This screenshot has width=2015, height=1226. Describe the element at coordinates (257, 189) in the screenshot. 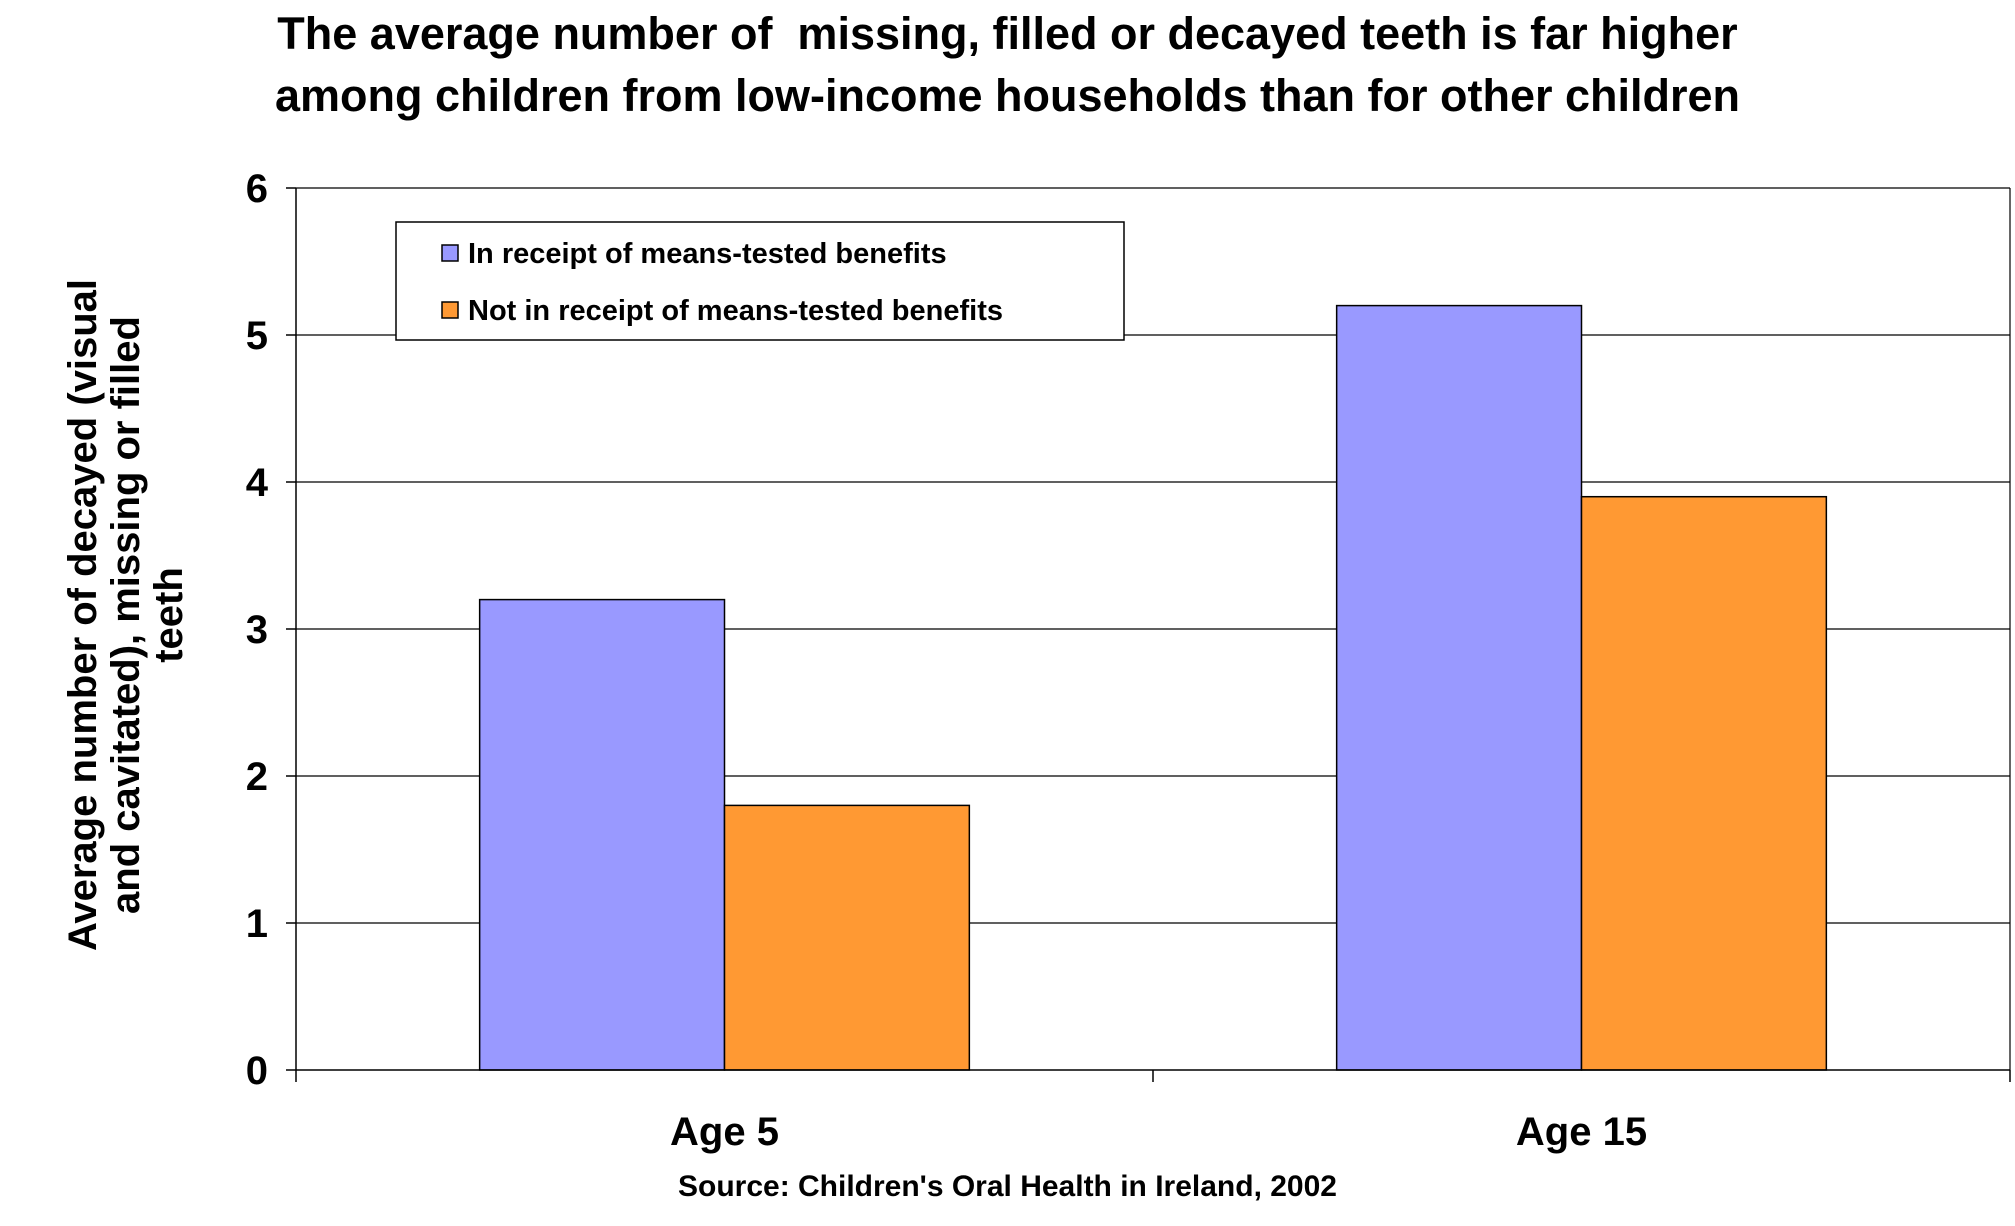

I see `y-tick-label-6: 6` at that location.